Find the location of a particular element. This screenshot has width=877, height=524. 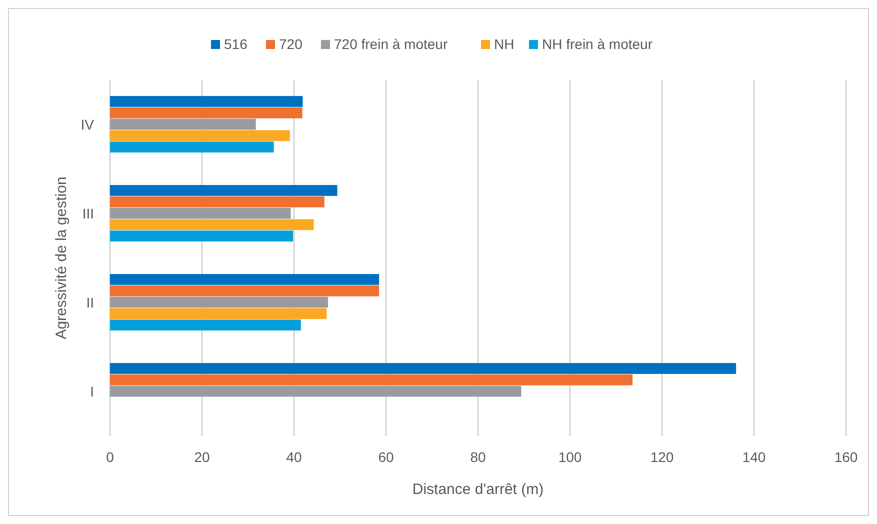

x-tick-label: 120 is located at coordinates (662, 457).